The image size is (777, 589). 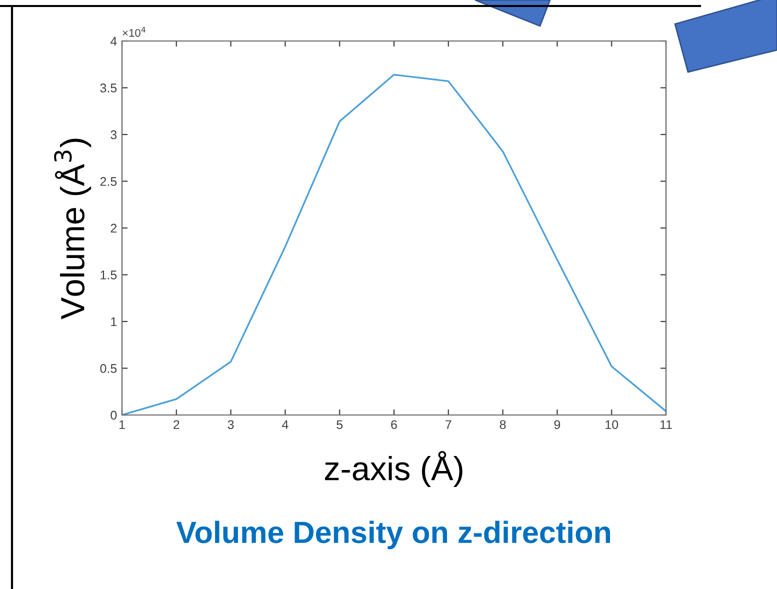 What do you see at coordinates (393, 469) in the screenshot?
I see `x-axis-title: z-axis (Å)` at bounding box center [393, 469].